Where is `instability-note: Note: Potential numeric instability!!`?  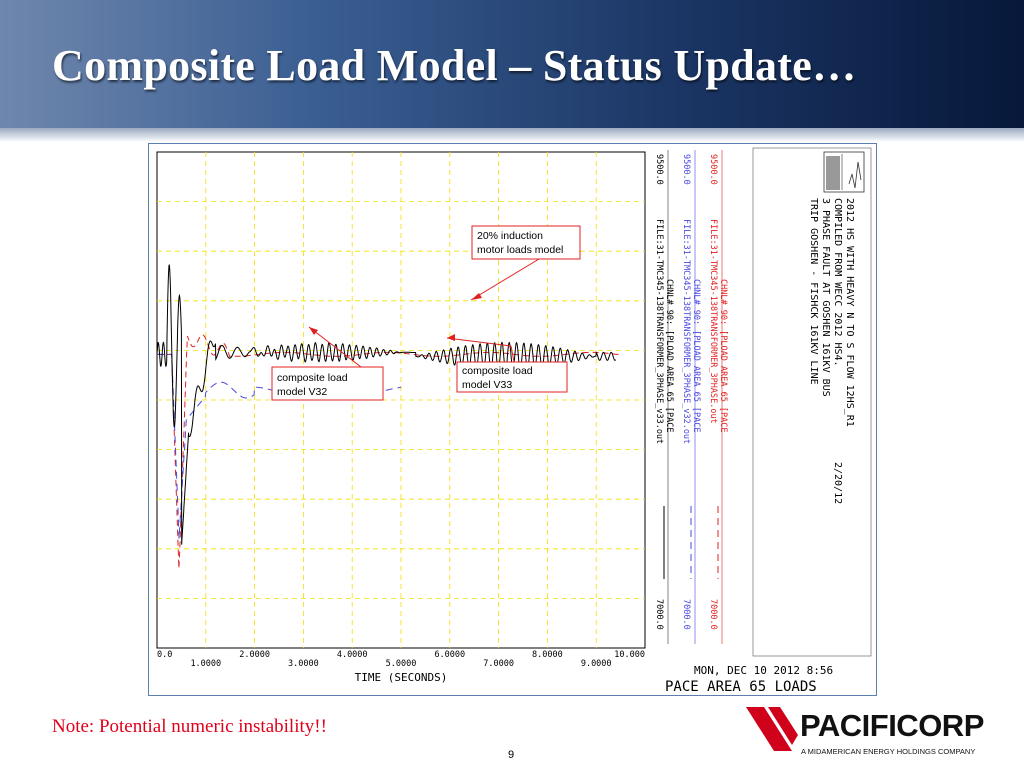
instability-note: Note: Potential numeric instability!! is located at coordinates (189, 726).